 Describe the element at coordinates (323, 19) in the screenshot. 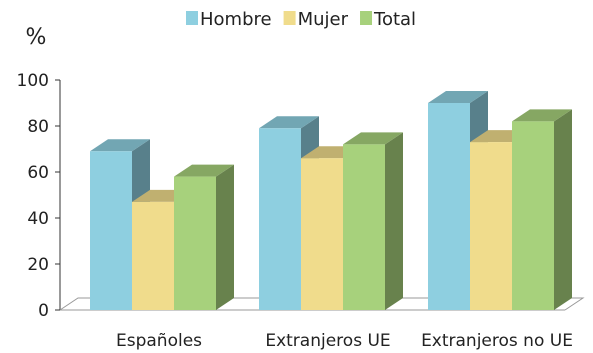

I see `legend-label-mujer: Mujer` at that location.